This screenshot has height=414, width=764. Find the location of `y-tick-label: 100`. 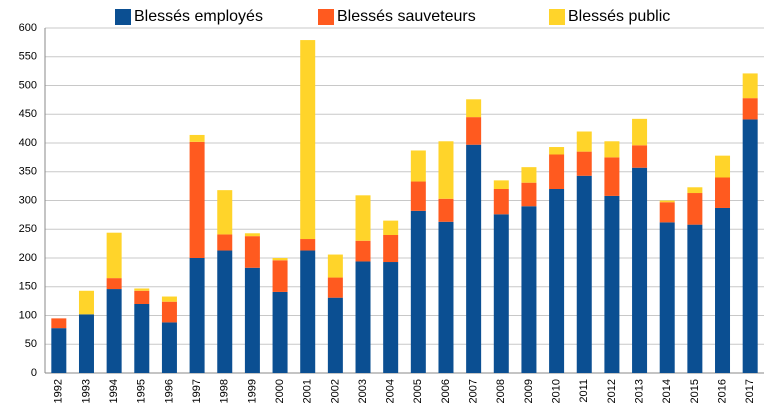

y-tick-label: 100 is located at coordinates (28, 315).